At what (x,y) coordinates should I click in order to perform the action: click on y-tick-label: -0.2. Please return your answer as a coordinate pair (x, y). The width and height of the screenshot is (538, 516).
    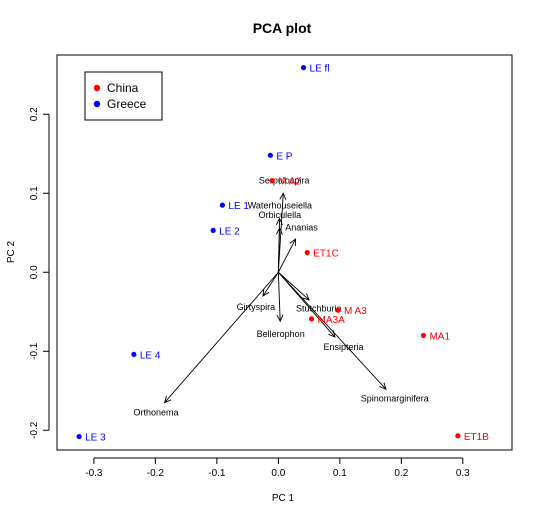
    Looking at the image, I should click on (34, 430).